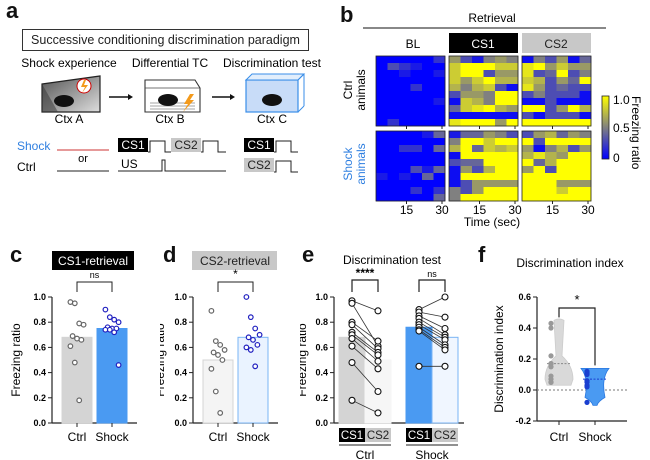 The height and width of the screenshot is (460, 650). Describe the element at coordinates (12, 11) in the screenshot. I see `panel-label-a: a` at that location.